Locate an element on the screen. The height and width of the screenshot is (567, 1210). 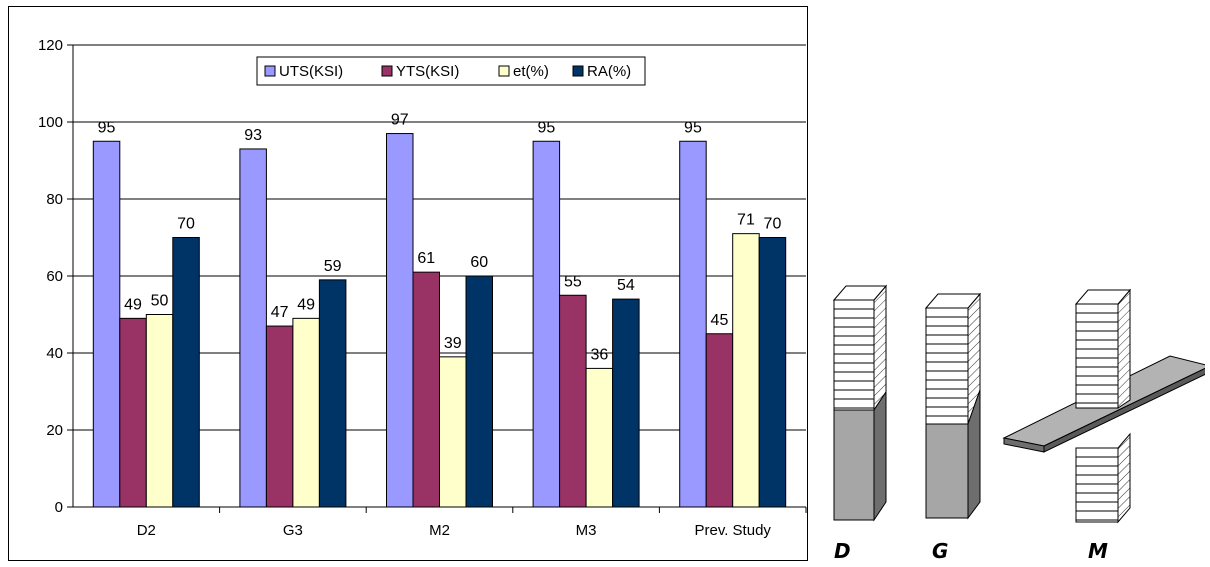
x-category-label: Prev. Study is located at coordinates (732, 530).